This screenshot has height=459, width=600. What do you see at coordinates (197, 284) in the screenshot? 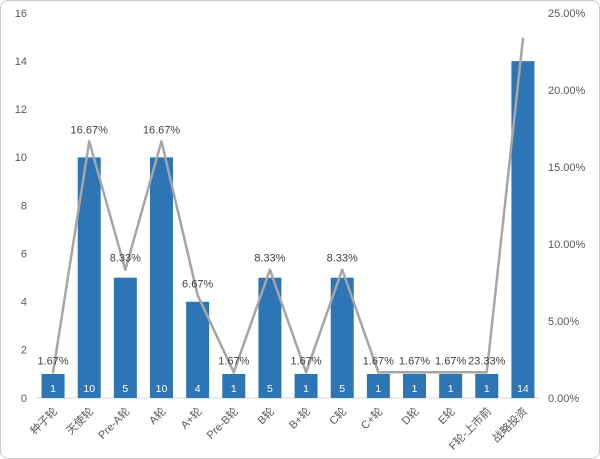
I see `line-data-label: 6.67%` at bounding box center [197, 284].